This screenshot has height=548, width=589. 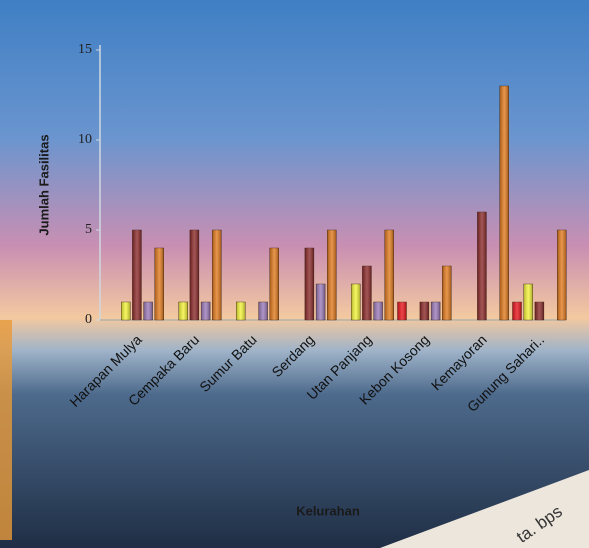 What do you see at coordinates (88, 319) in the screenshot?
I see `y-tick-label: 0` at bounding box center [88, 319].